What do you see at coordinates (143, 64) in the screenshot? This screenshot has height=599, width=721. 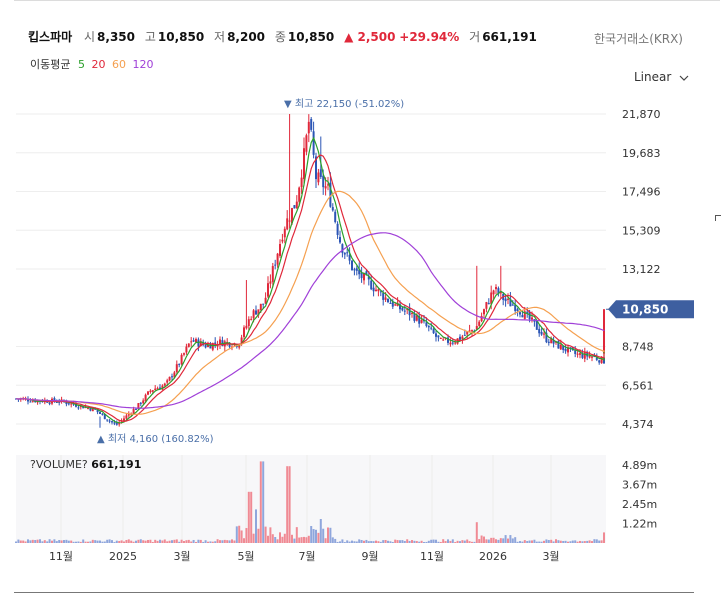 I see `ma120-legend: 120` at bounding box center [143, 64].